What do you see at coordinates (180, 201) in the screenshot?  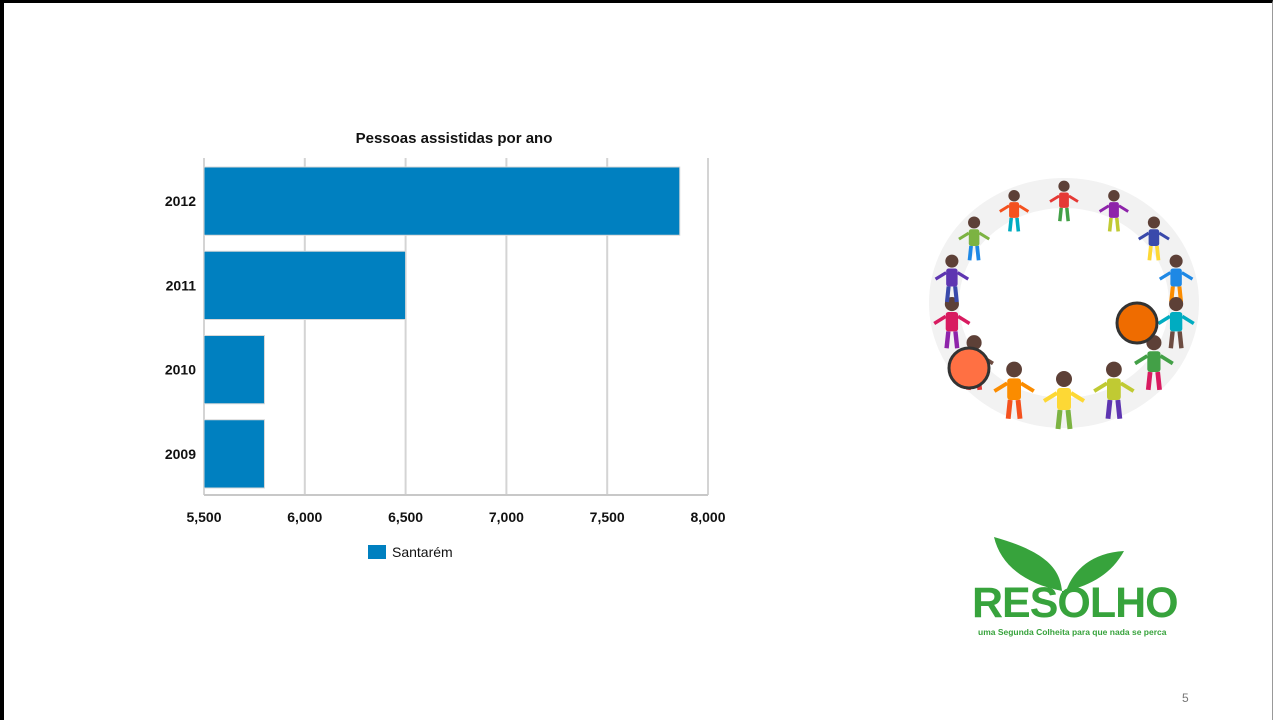 I see `y-tick-label: 2012` at bounding box center [180, 201].